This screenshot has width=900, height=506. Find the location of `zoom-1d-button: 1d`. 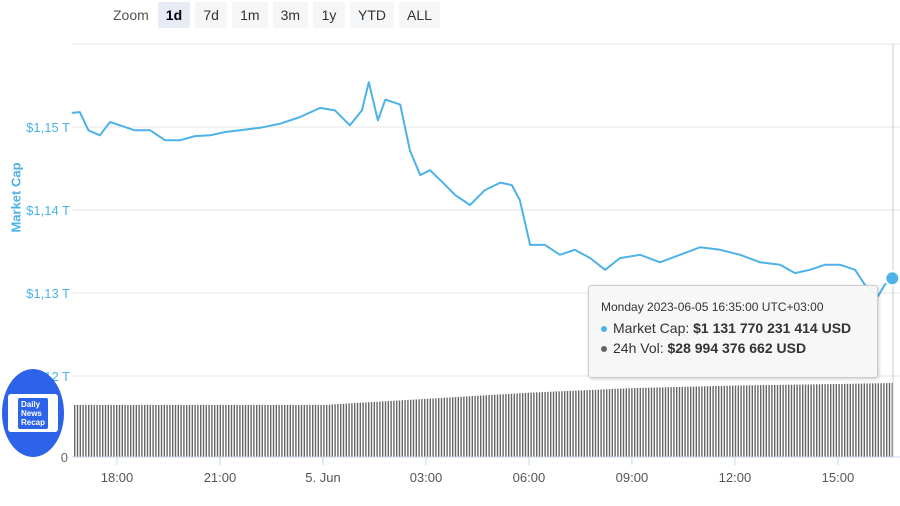

zoom-1d-button: 1d is located at coordinates (174, 15).